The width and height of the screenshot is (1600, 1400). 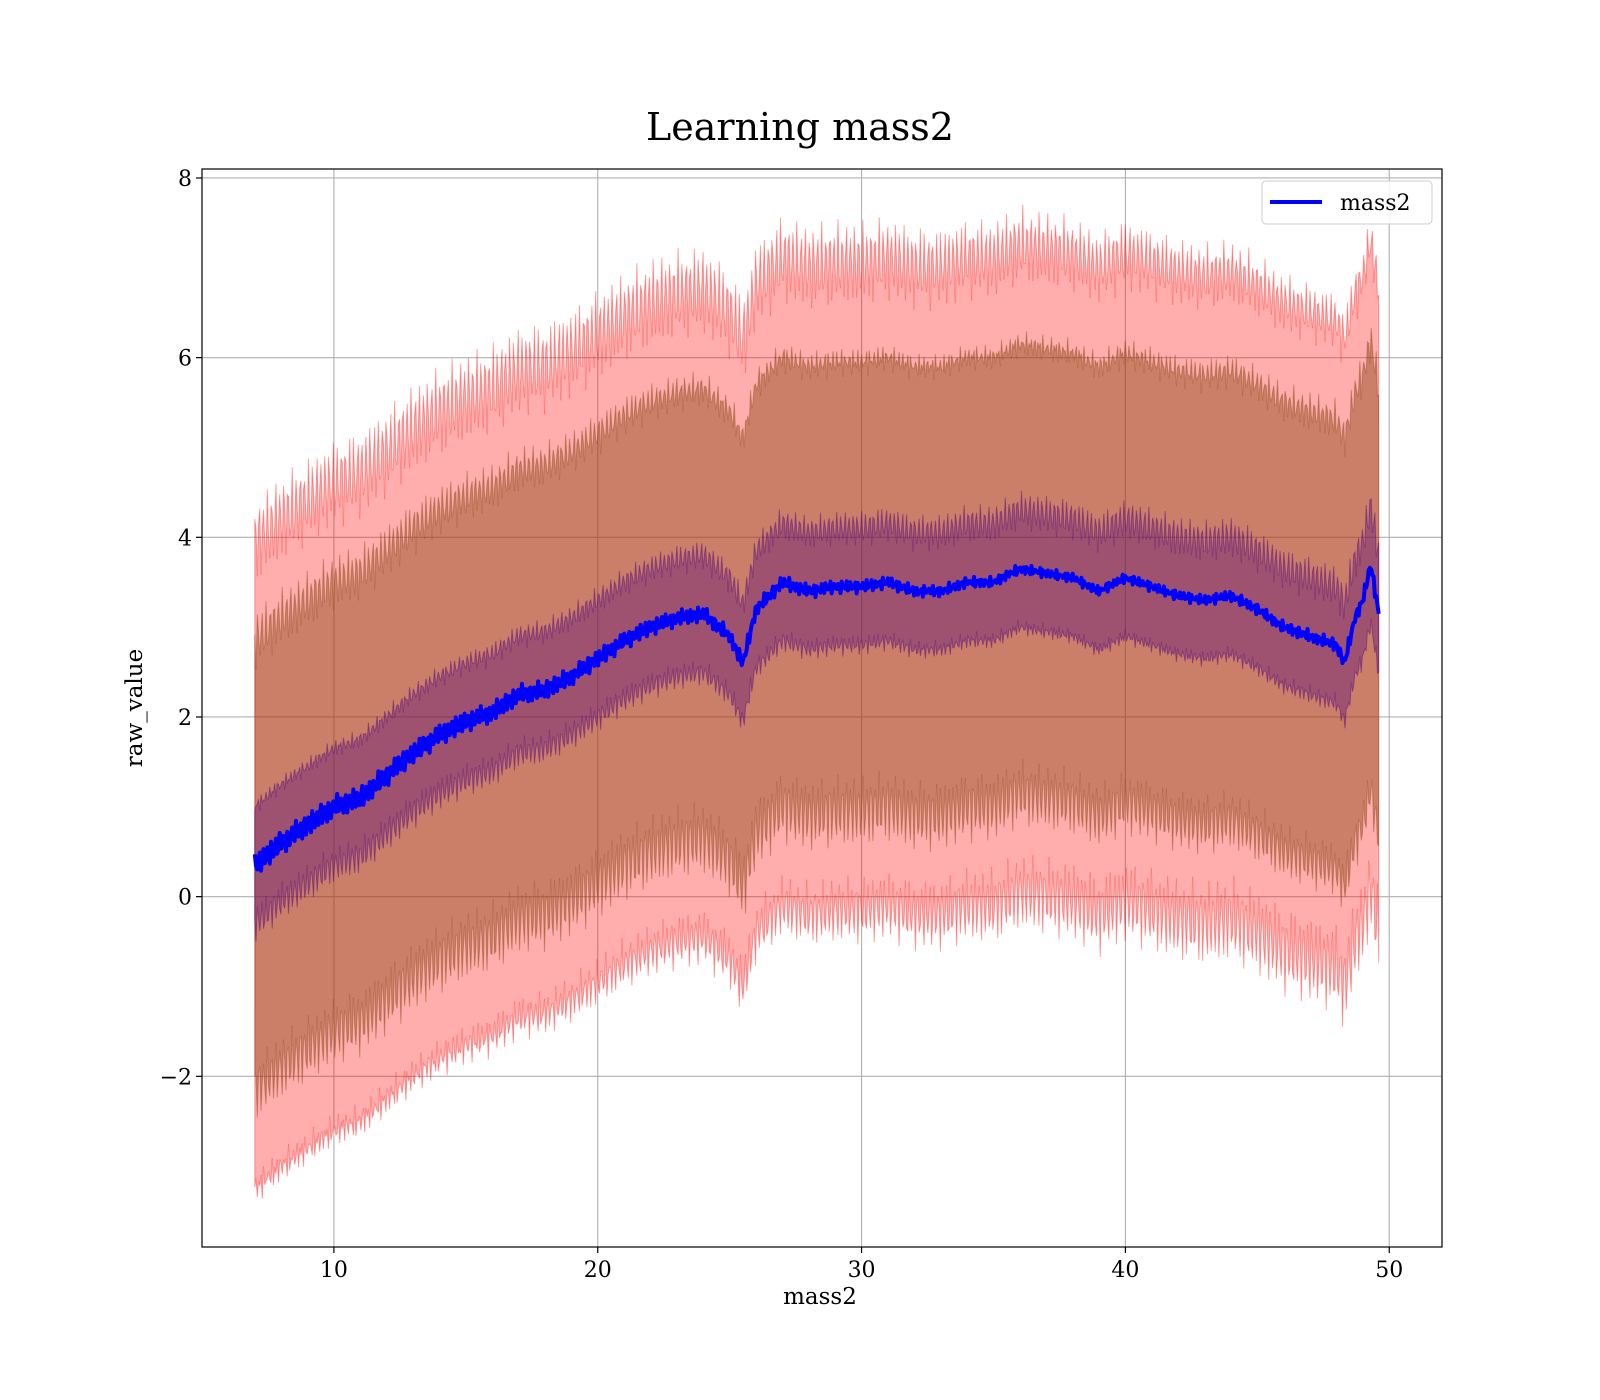 What do you see at coordinates (185, 718) in the screenshot?
I see `y-tick-label-2: 2` at bounding box center [185, 718].